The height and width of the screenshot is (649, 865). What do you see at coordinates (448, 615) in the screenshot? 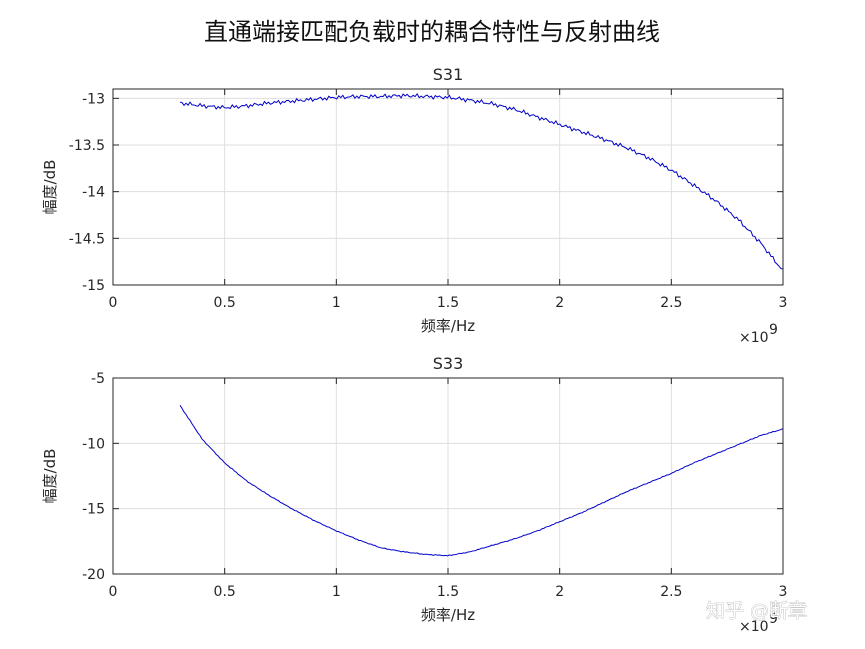
I see `s33-x-axis-label: 频率/Hz` at bounding box center [448, 615].